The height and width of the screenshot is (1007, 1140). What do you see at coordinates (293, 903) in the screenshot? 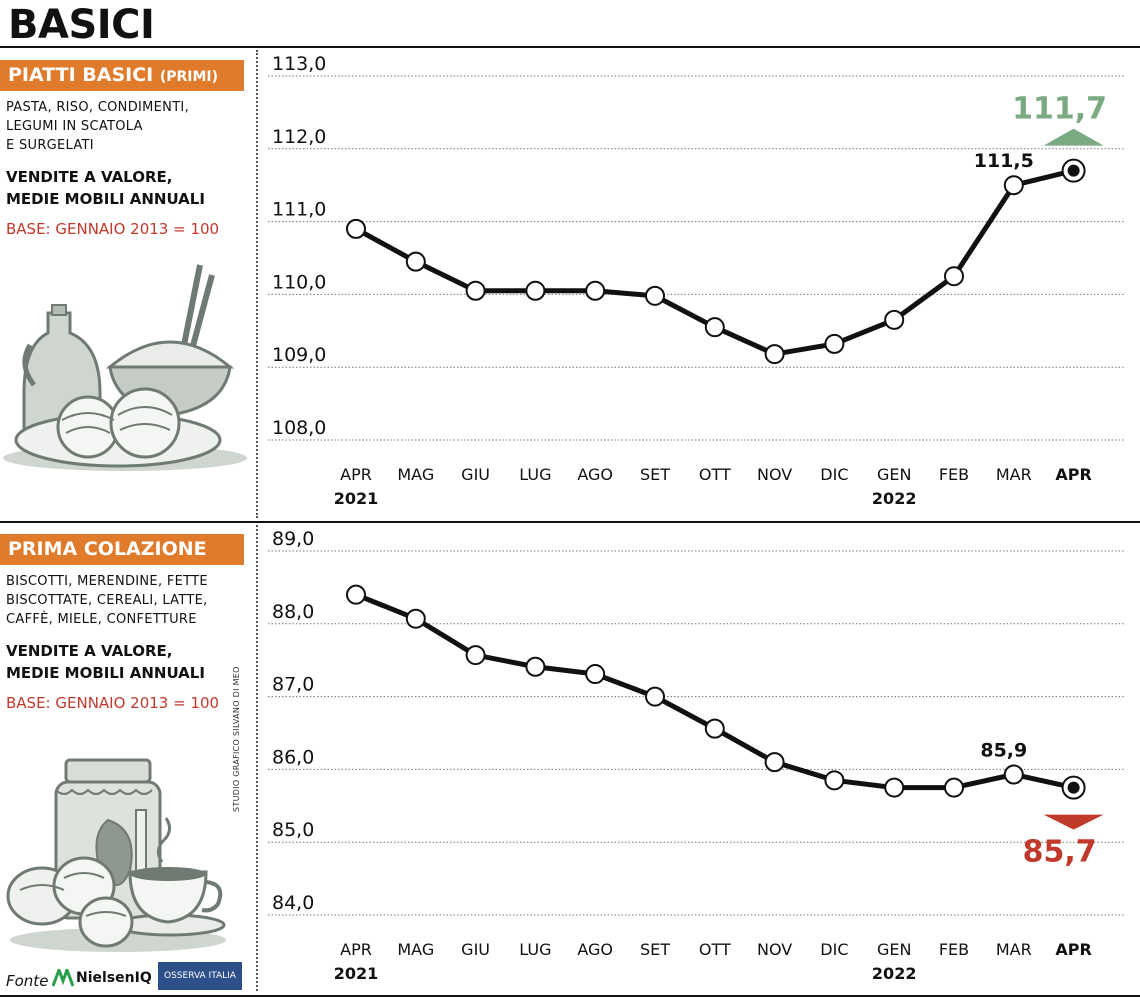
I see `y-tick-label: 84,0` at bounding box center [293, 903].